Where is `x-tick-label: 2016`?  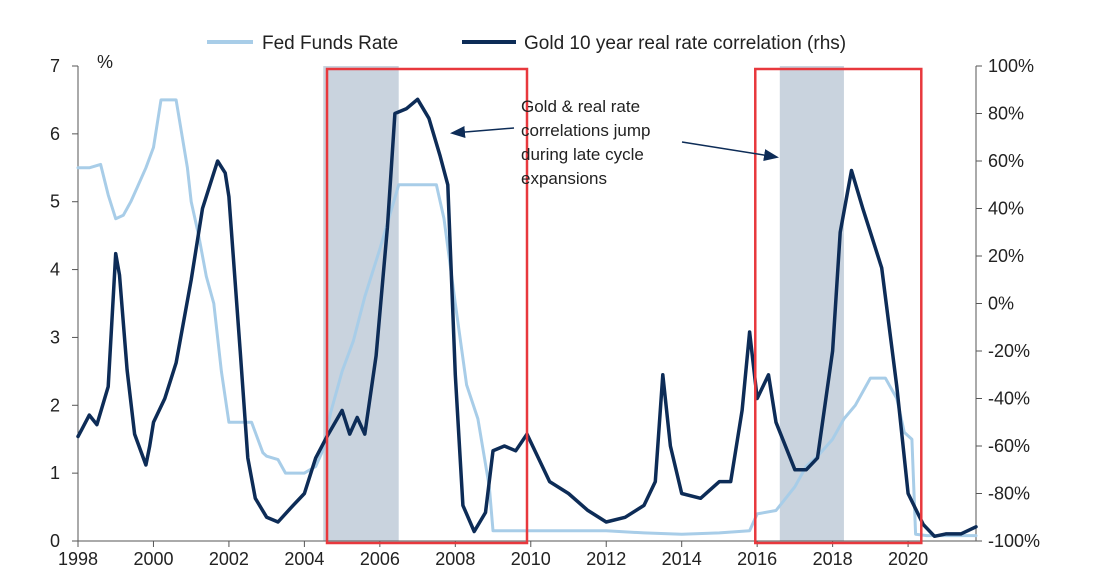
x-tick-label: 2016 is located at coordinates (757, 559).